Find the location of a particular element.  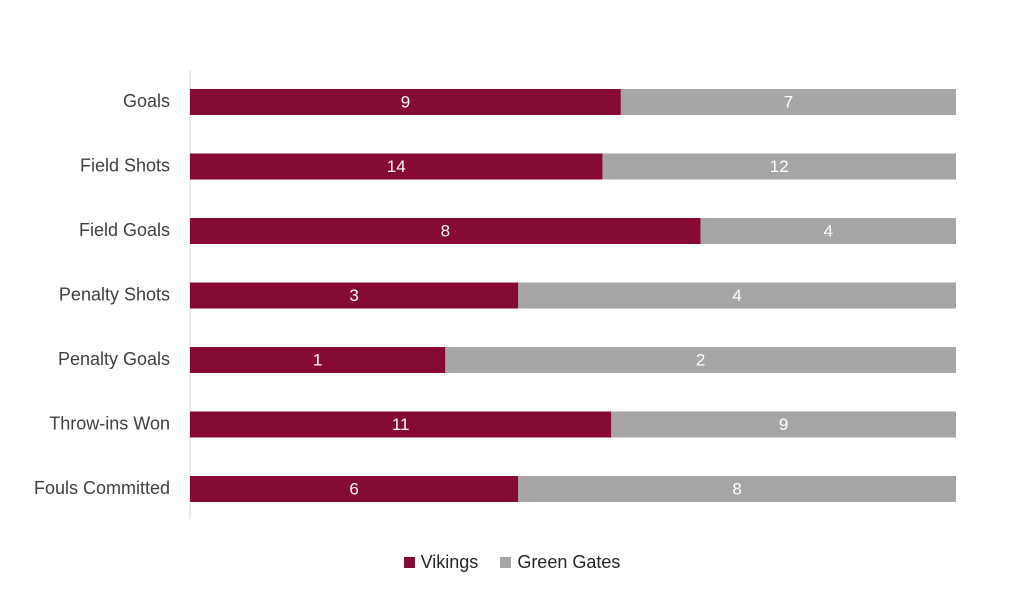

legend-label-series-2: Green Gates is located at coordinates (569, 562).